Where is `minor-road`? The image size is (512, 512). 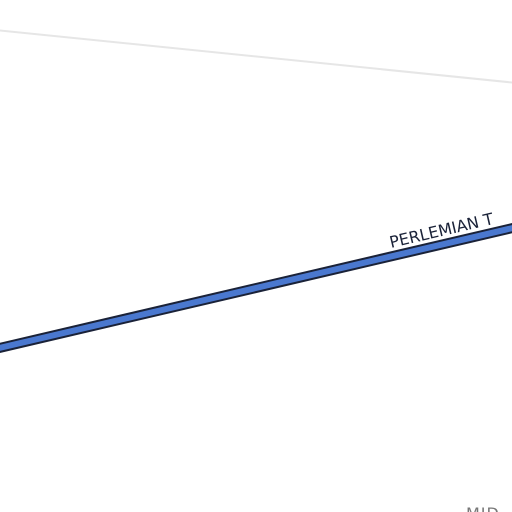 minor-road is located at coordinates (256, 56).